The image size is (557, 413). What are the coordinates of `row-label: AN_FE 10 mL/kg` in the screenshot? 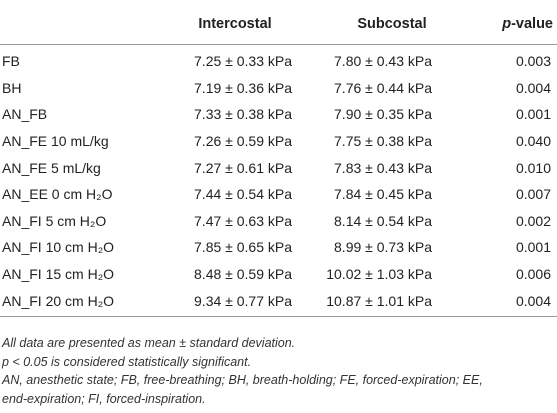 It's located at (55, 141).